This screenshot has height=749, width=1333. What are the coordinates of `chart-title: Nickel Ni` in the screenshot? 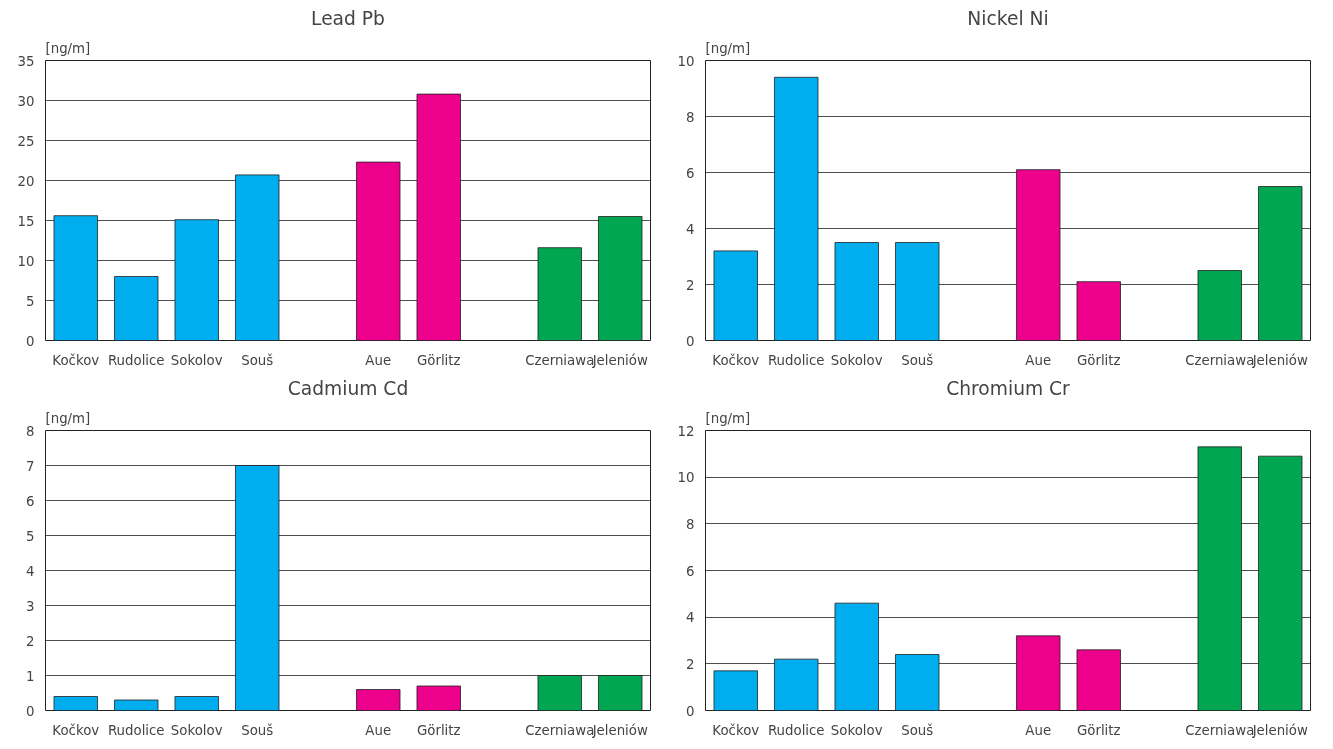 It's located at (1008, 18).